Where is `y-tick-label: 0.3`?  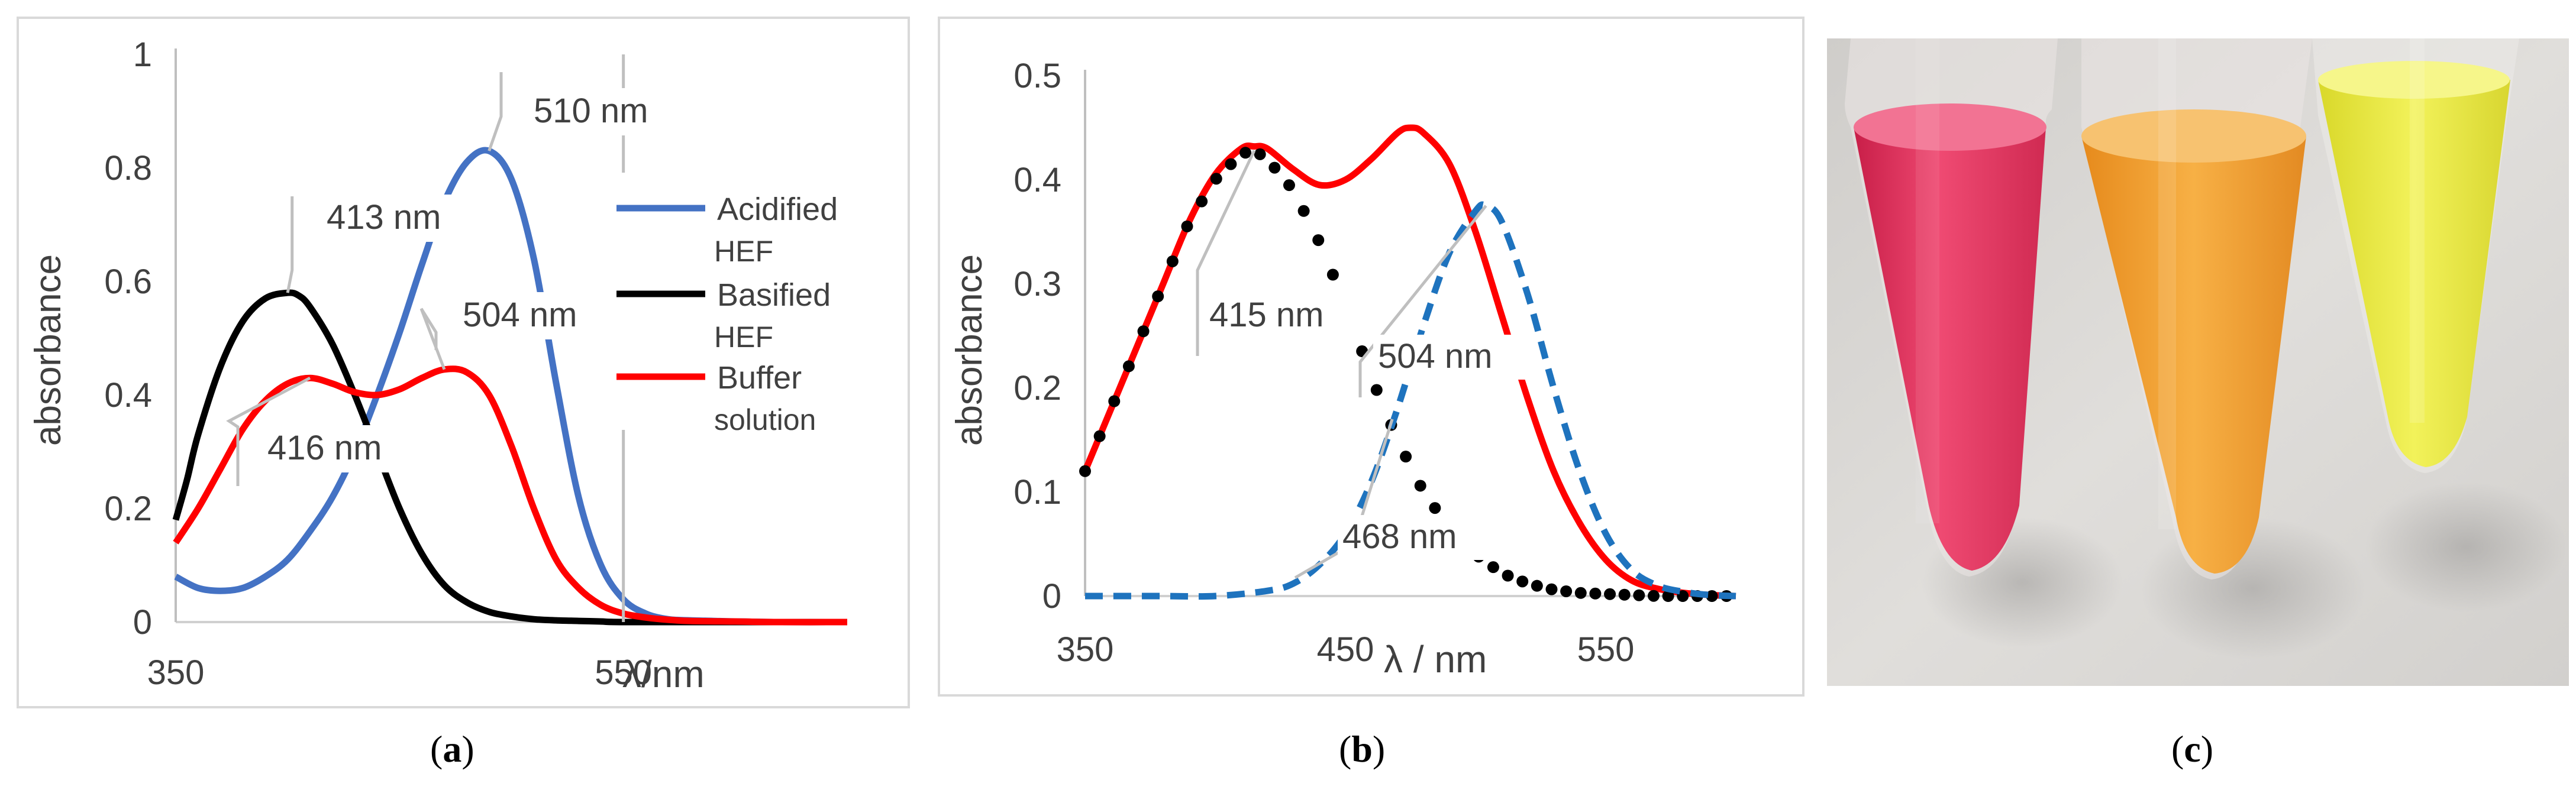 y-tick-label: 0.3 is located at coordinates (1037, 284).